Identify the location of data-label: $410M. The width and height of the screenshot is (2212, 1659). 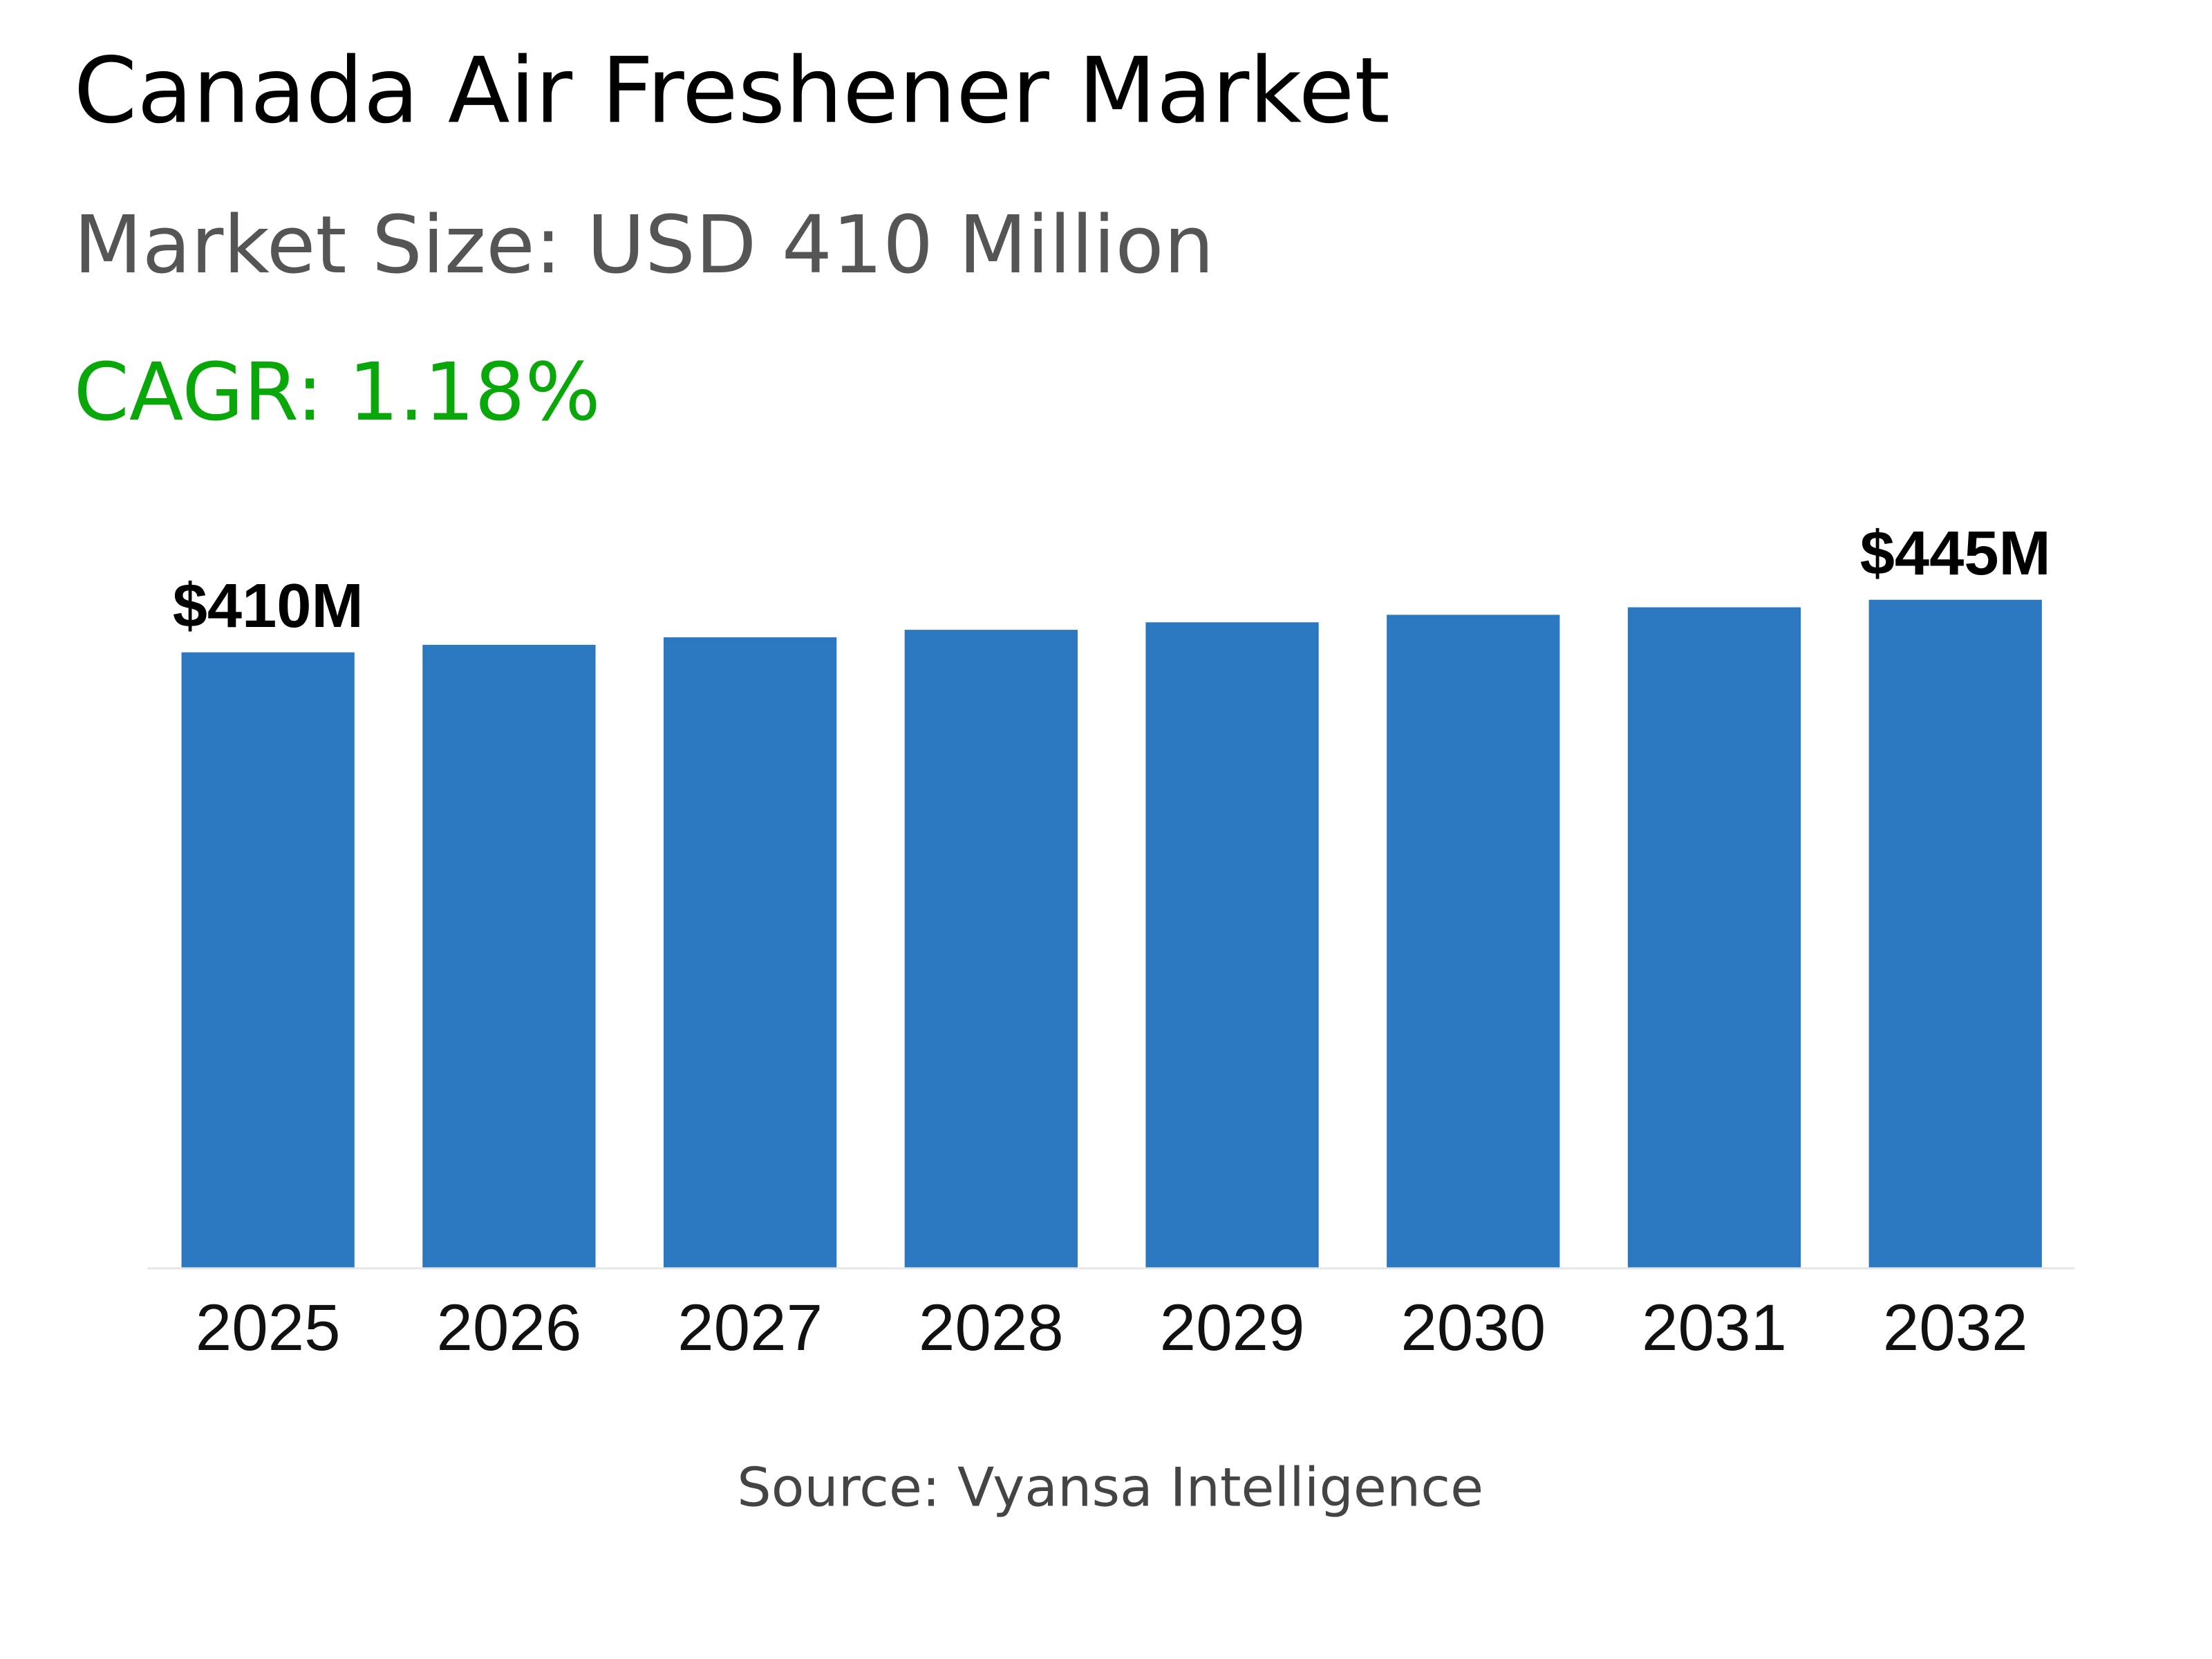
(268, 606).